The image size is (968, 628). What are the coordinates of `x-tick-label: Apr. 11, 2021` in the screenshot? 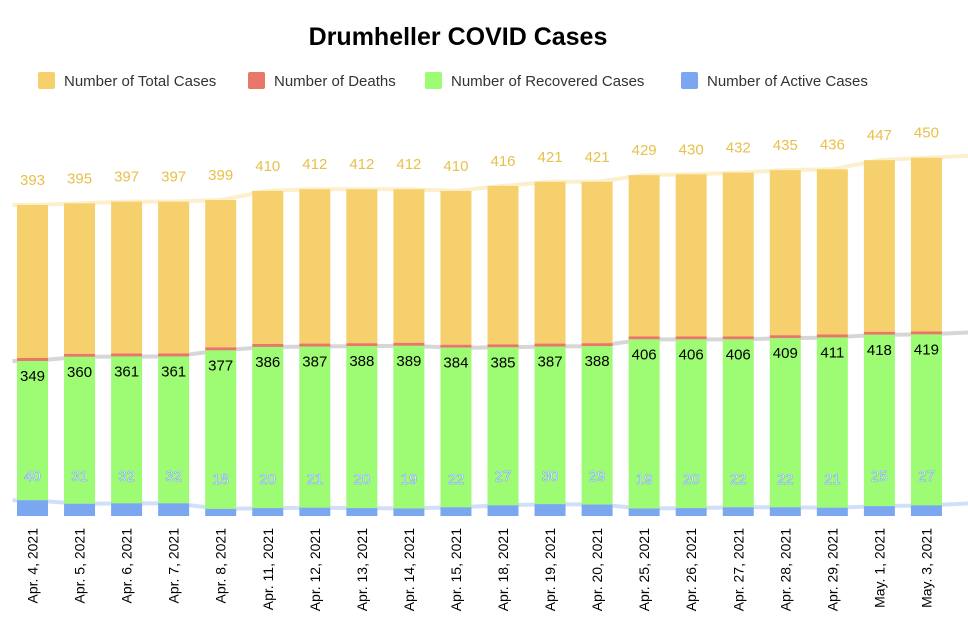 It's located at (268, 569).